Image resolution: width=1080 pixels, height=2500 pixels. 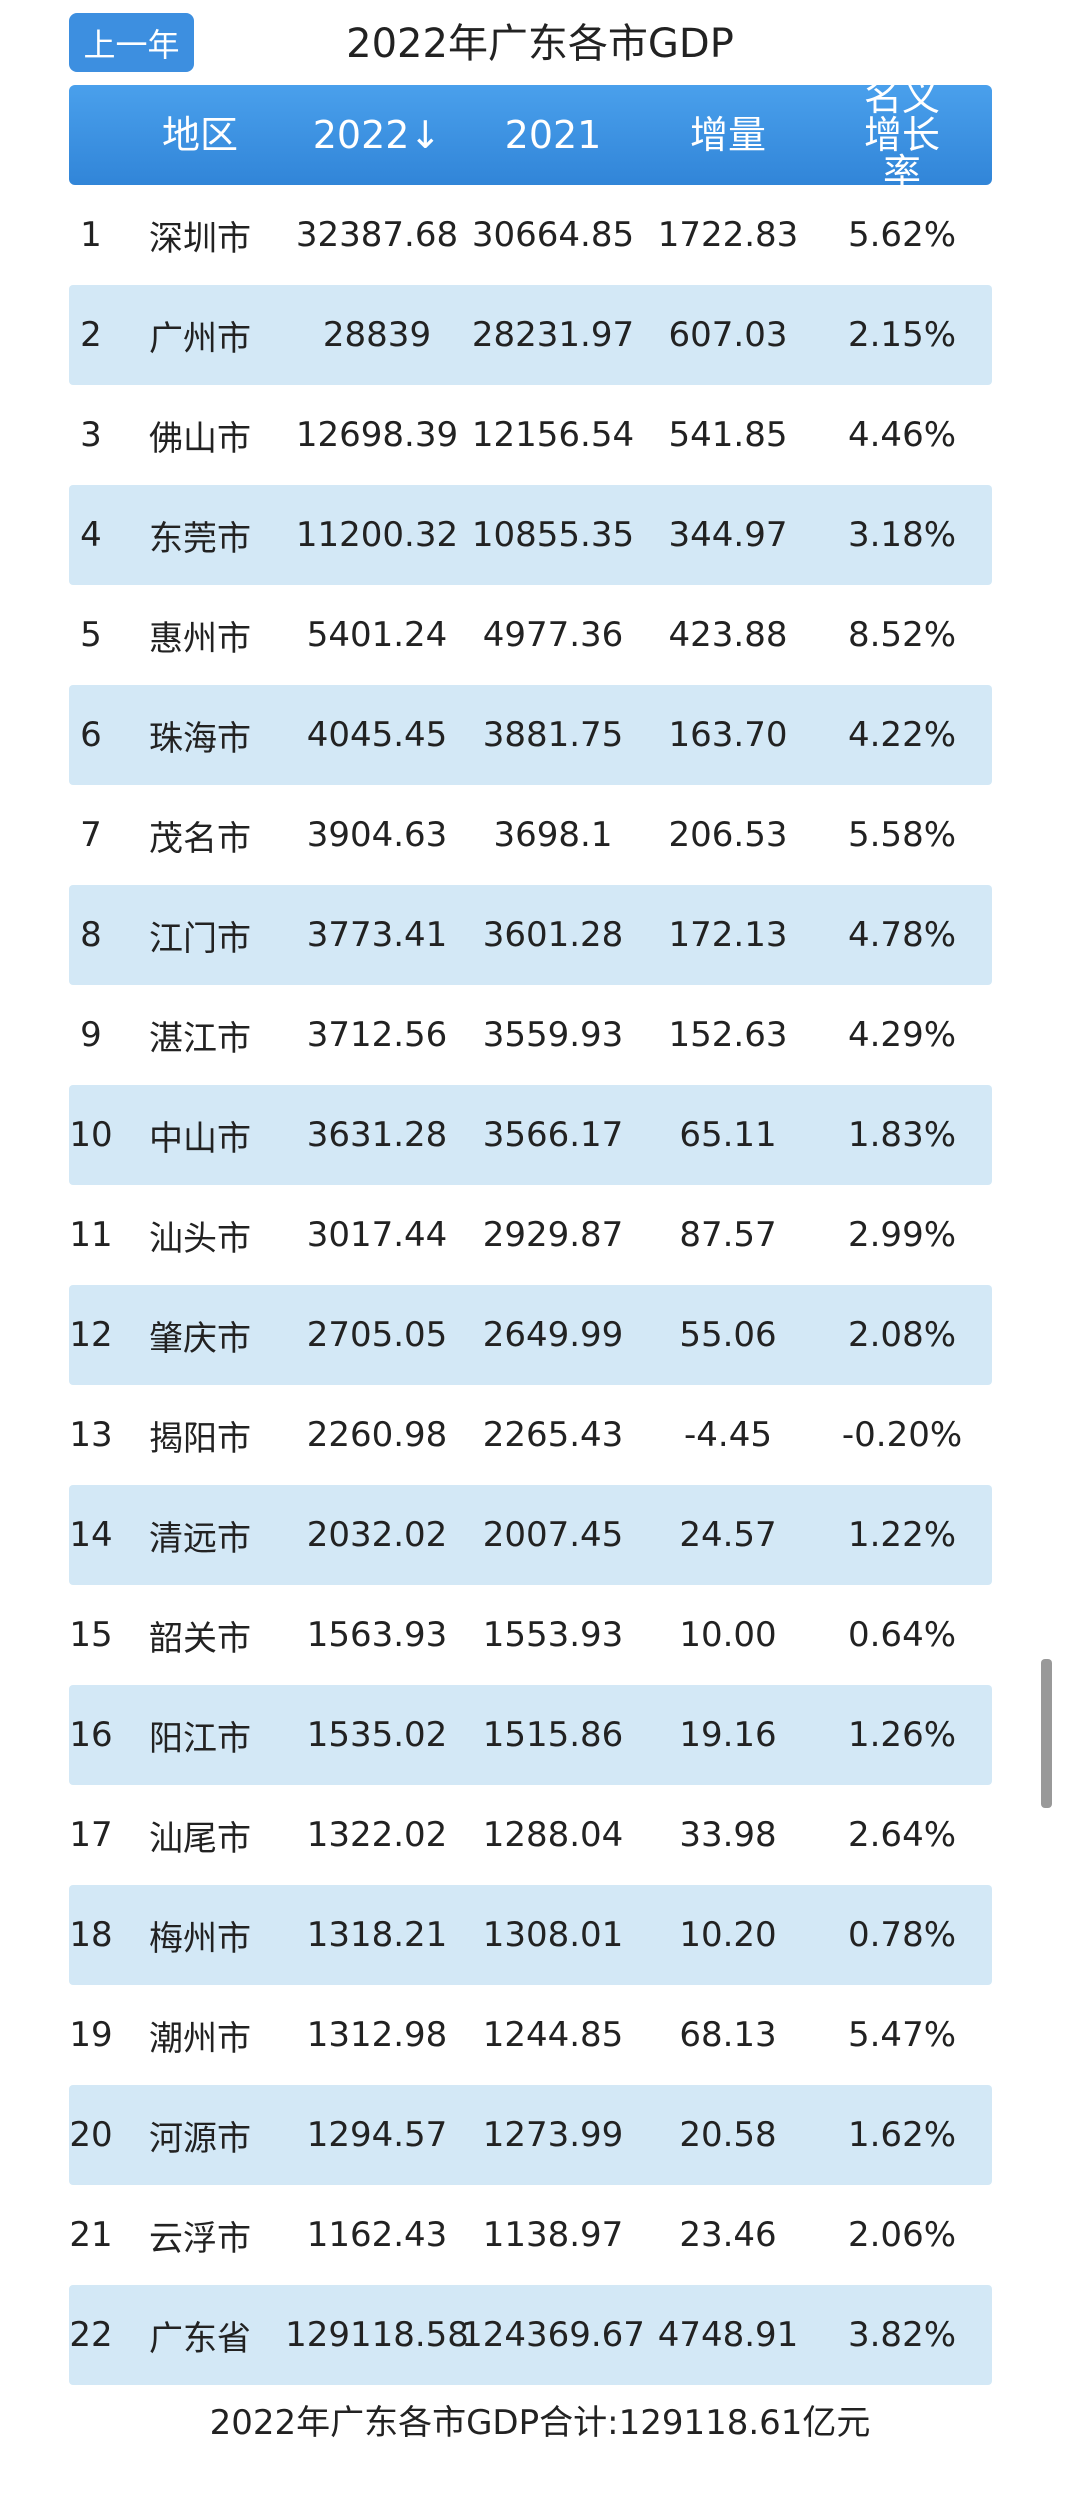 I want to click on table-cell: 5401.24, so click(x=377, y=635).